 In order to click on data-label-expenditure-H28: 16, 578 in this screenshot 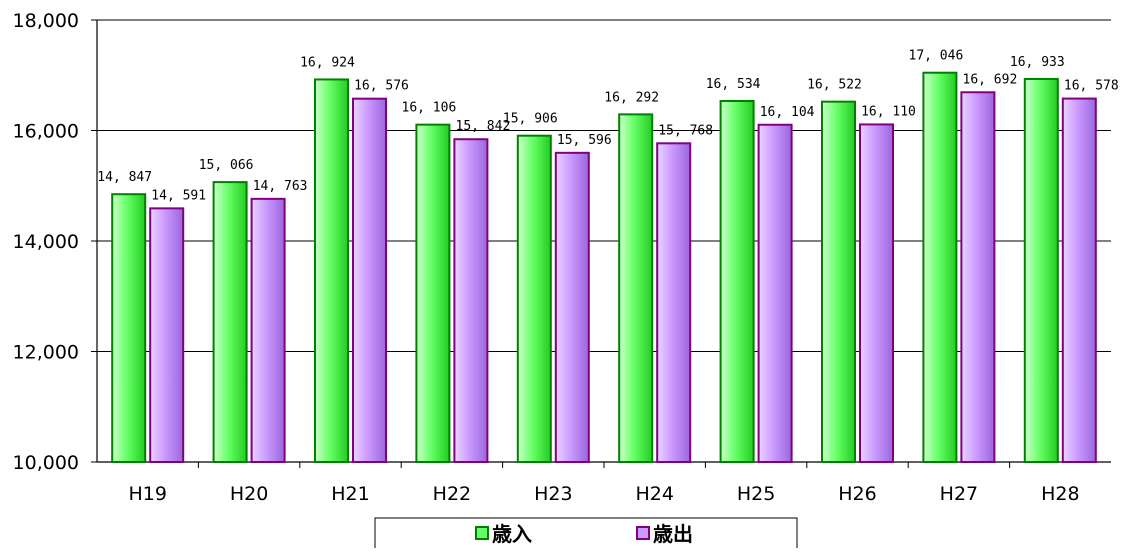, I will do `click(1091, 86)`.